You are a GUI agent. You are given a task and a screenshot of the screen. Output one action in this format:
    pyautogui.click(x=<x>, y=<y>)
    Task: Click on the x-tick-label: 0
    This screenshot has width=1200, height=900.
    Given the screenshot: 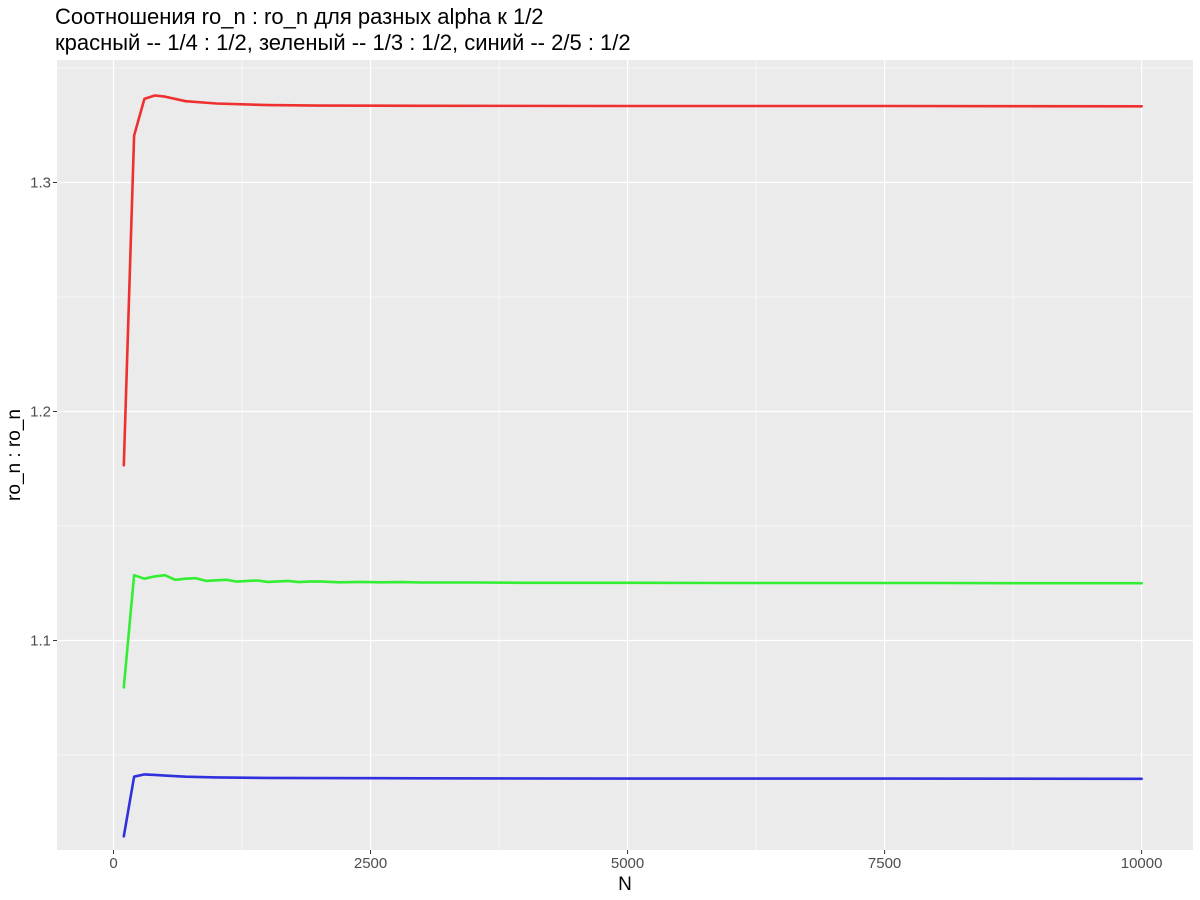 What is the action you would take?
    pyautogui.click(x=113, y=863)
    